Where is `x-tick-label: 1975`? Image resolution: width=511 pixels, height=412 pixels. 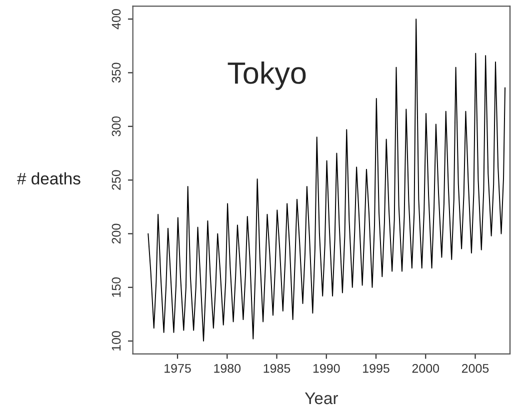
x-tick-label: 1975 is located at coordinates (177, 368).